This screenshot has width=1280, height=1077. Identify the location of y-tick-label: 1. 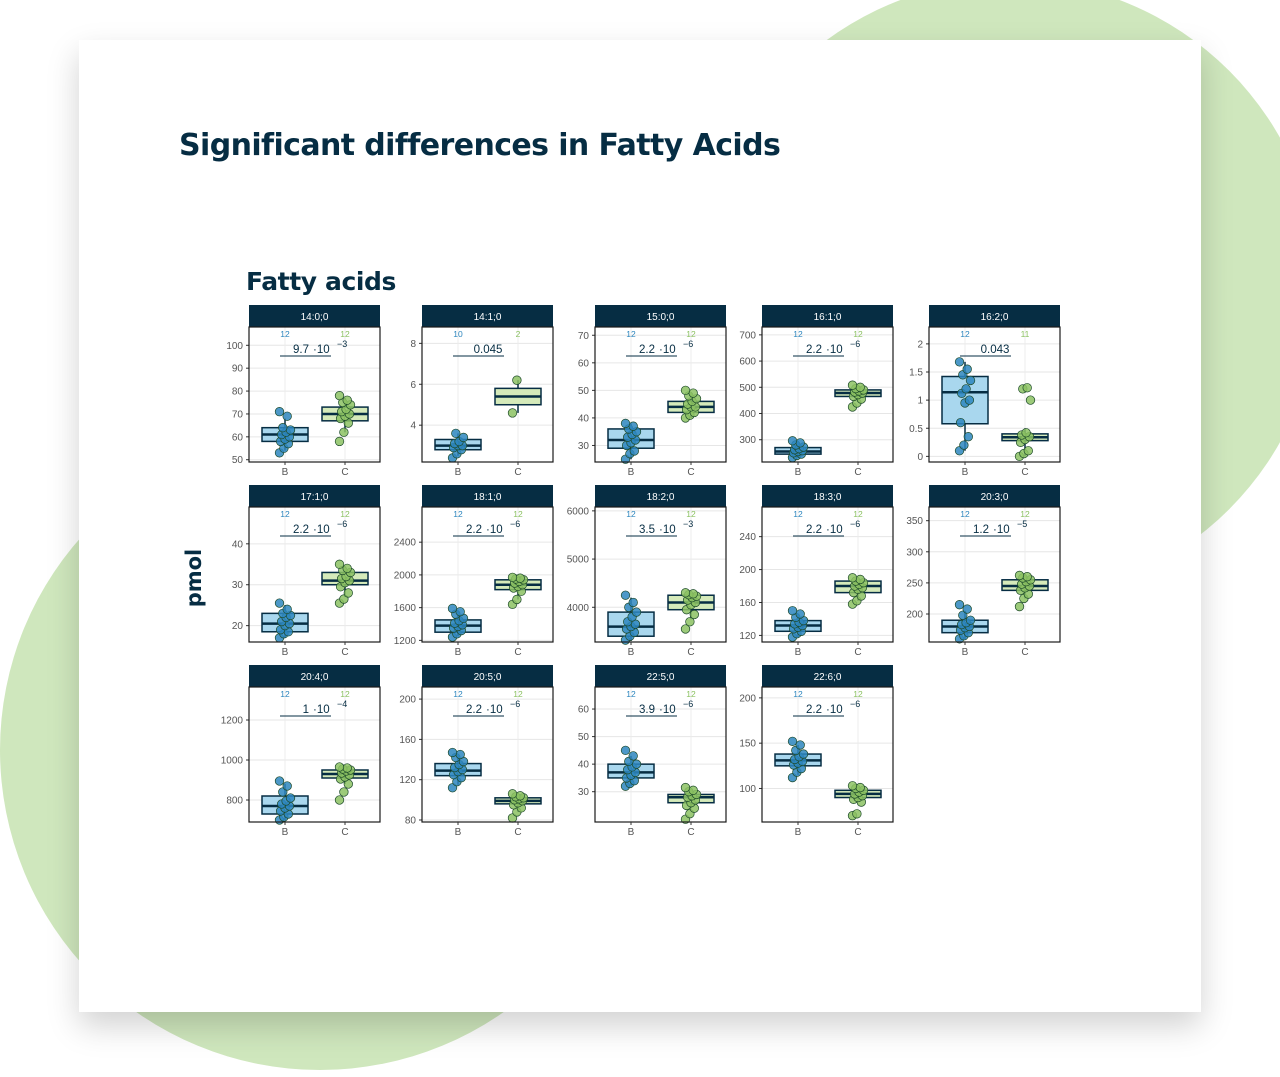
(920, 401).